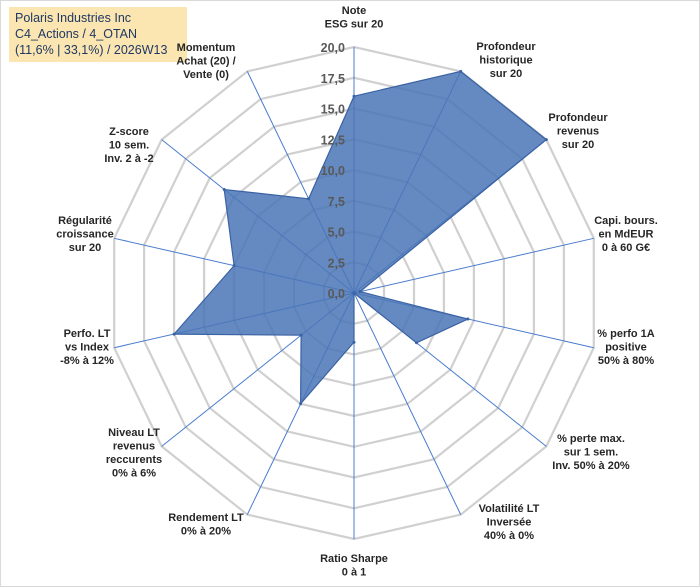  Describe the element at coordinates (128, 159) in the screenshot. I see `axis-label-line: Inv. 2 à -2` at that location.